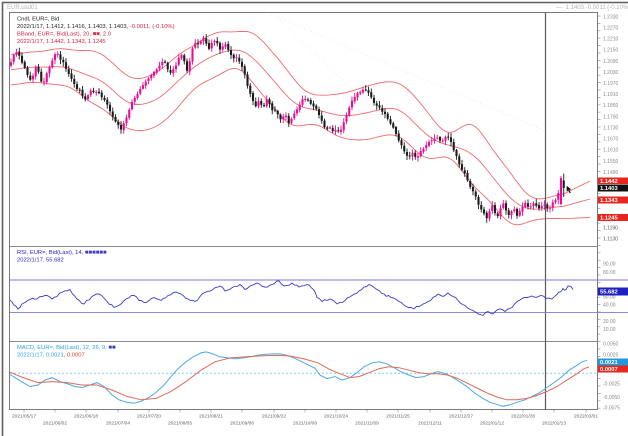  Describe the element at coordinates (430, 424) in the screenshot. I see `svg-text: 2021/12/11` at that location.